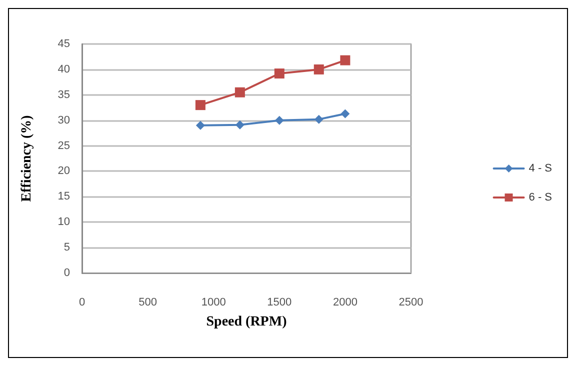 The width and height of the screenshot is (576, 366). Describe the element at coordinates (411, 302) in the screenshot. I see `x-tick-label: 2500` at that location.